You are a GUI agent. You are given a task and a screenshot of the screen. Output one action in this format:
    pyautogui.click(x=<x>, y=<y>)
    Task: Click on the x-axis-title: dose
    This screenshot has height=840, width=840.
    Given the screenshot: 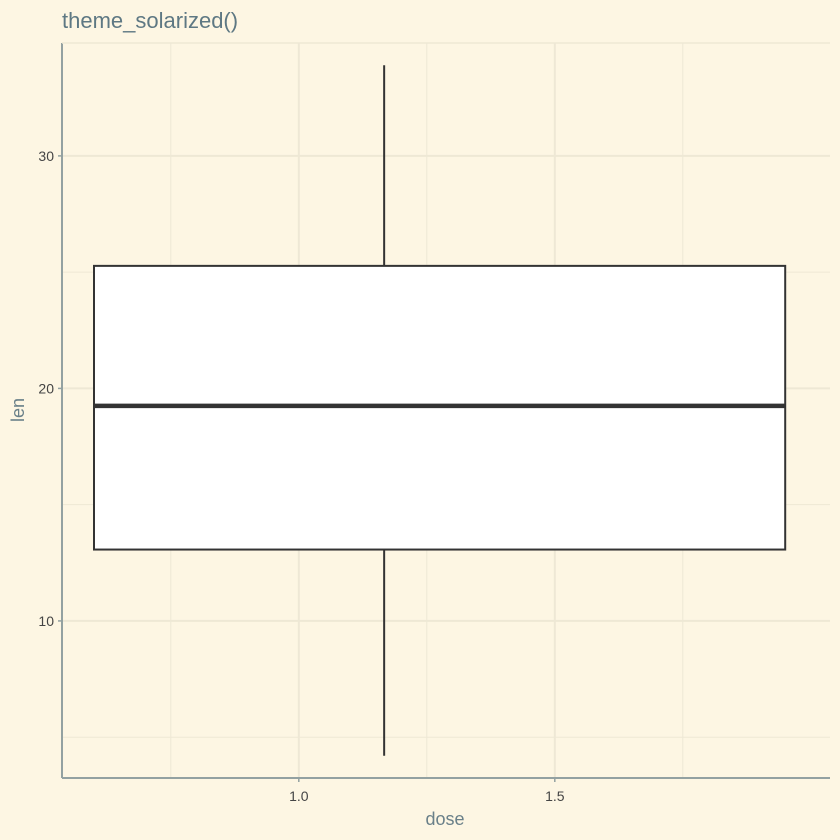 What is the action you would take?
    pyautogui.click(x=444, y=819)
    